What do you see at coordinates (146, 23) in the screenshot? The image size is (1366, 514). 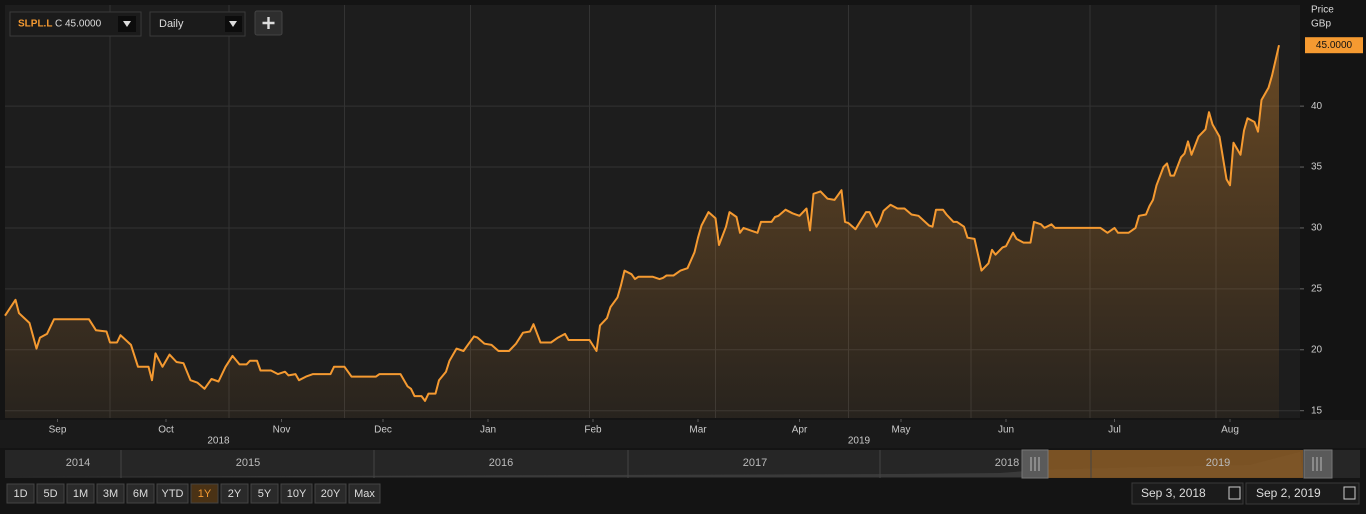 I see `toolbar: SLPL.L C 45.0000 Daily` at bounding box center [146, 23].